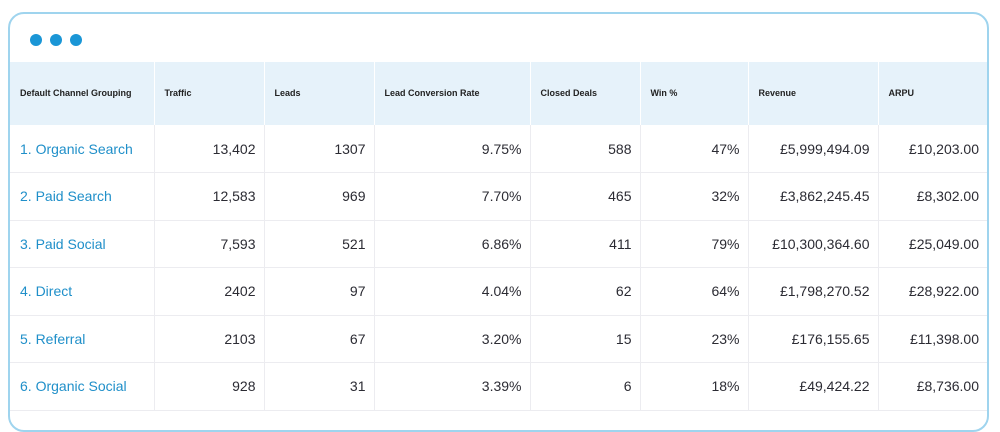 Image resolution: width=1000 pixels, height=432 pixels. I want to click on arpu-cell: £25,049.00, so click(943, 243).